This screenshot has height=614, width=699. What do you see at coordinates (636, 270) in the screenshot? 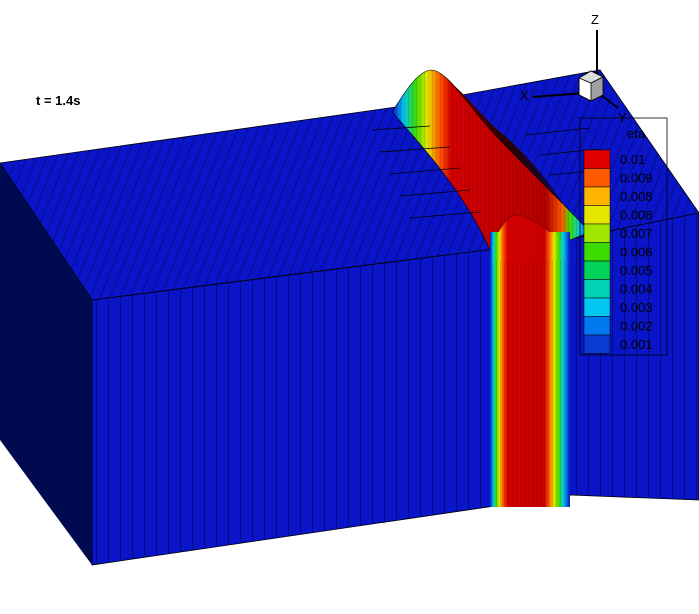
I see `legend-label: 0.005` at bounding box center [636, 270].